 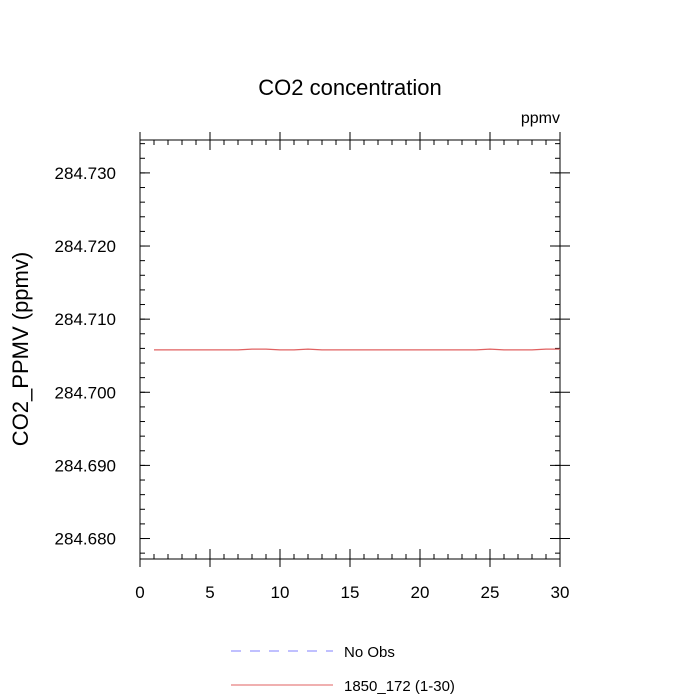 What do you see at coordinates (209, 592) in the screenshot?
I see `x-tick-label: 5` at bounding box center [209, 592].